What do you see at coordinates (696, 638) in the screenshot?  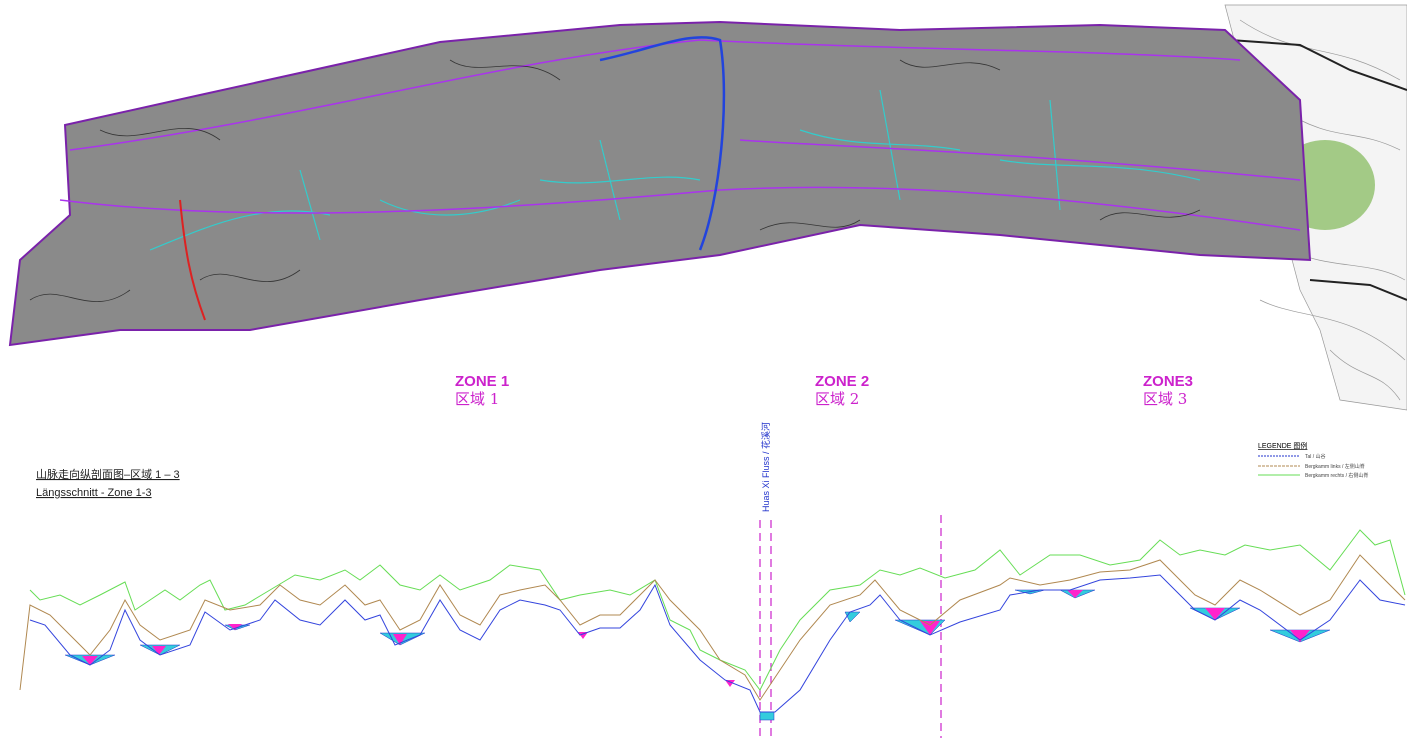 I see `valley-markers` at bounding box center [696, 638].